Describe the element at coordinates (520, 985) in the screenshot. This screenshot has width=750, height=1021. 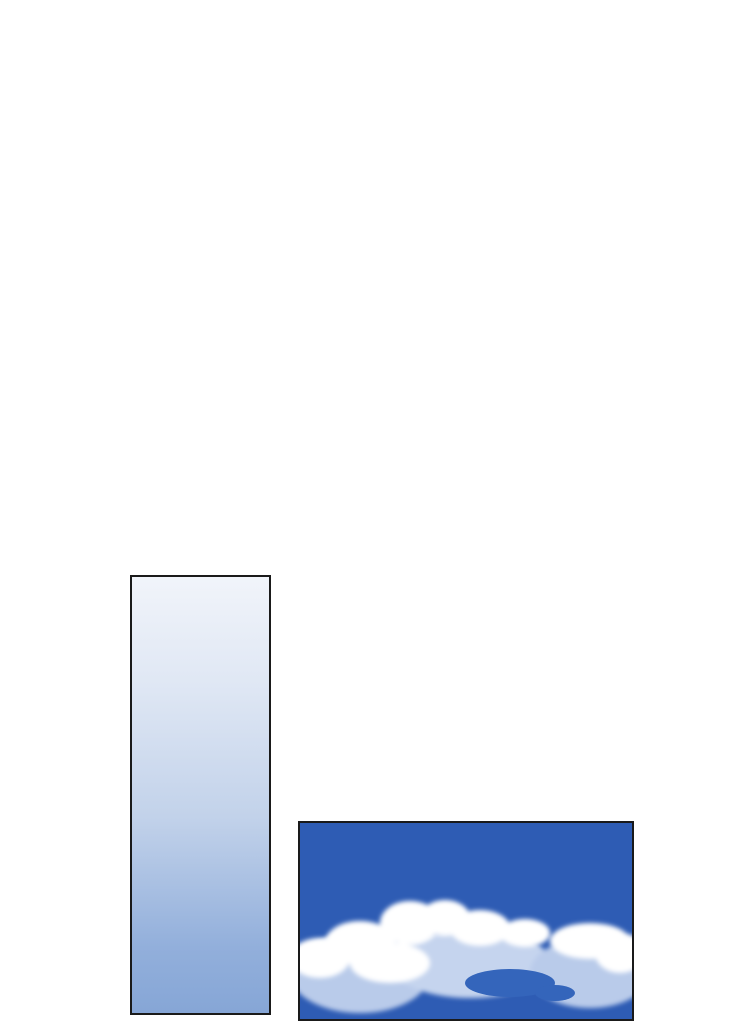
I see `sky-gaps` at that location.